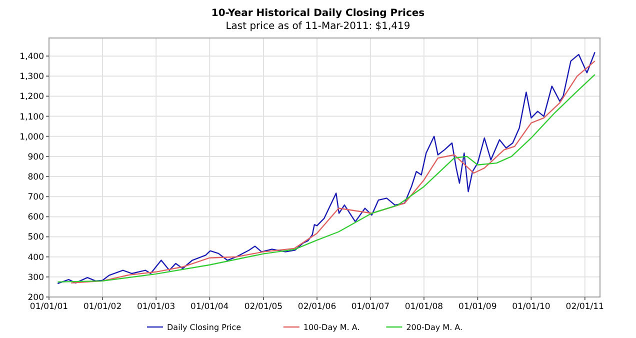  Describe the element at coordinates (209, 307) in the screenshot. I see `x-tick-label: 01/01/04` at that location.